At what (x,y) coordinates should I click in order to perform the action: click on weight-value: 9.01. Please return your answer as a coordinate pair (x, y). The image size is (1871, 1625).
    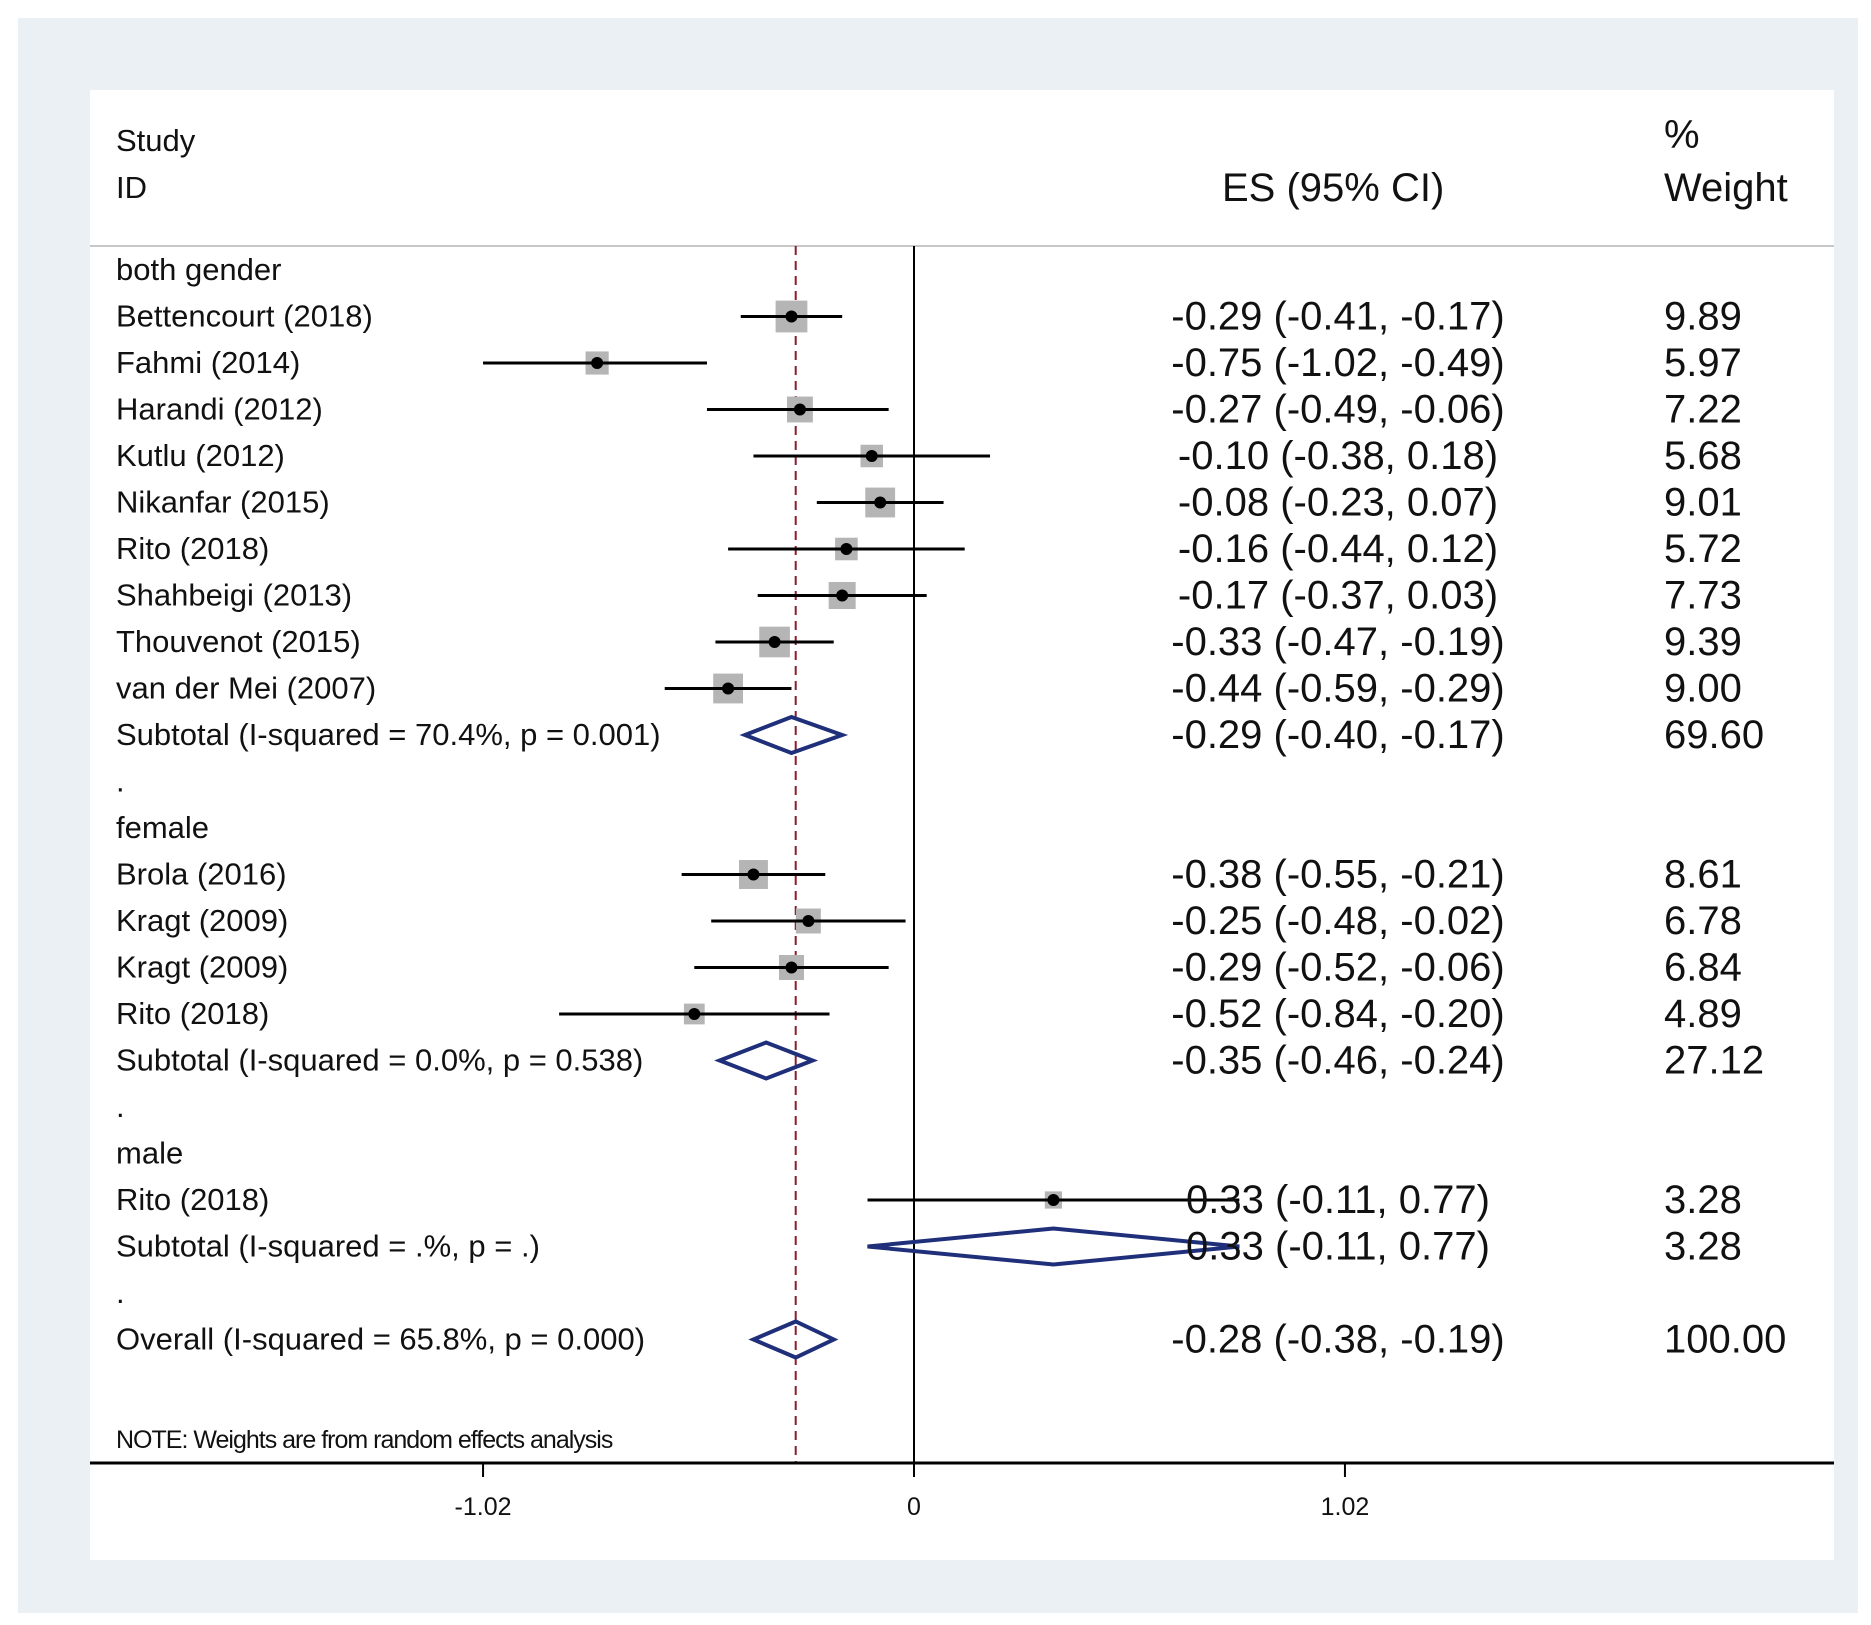
    Looking at the image, I should click on (1703, 503).